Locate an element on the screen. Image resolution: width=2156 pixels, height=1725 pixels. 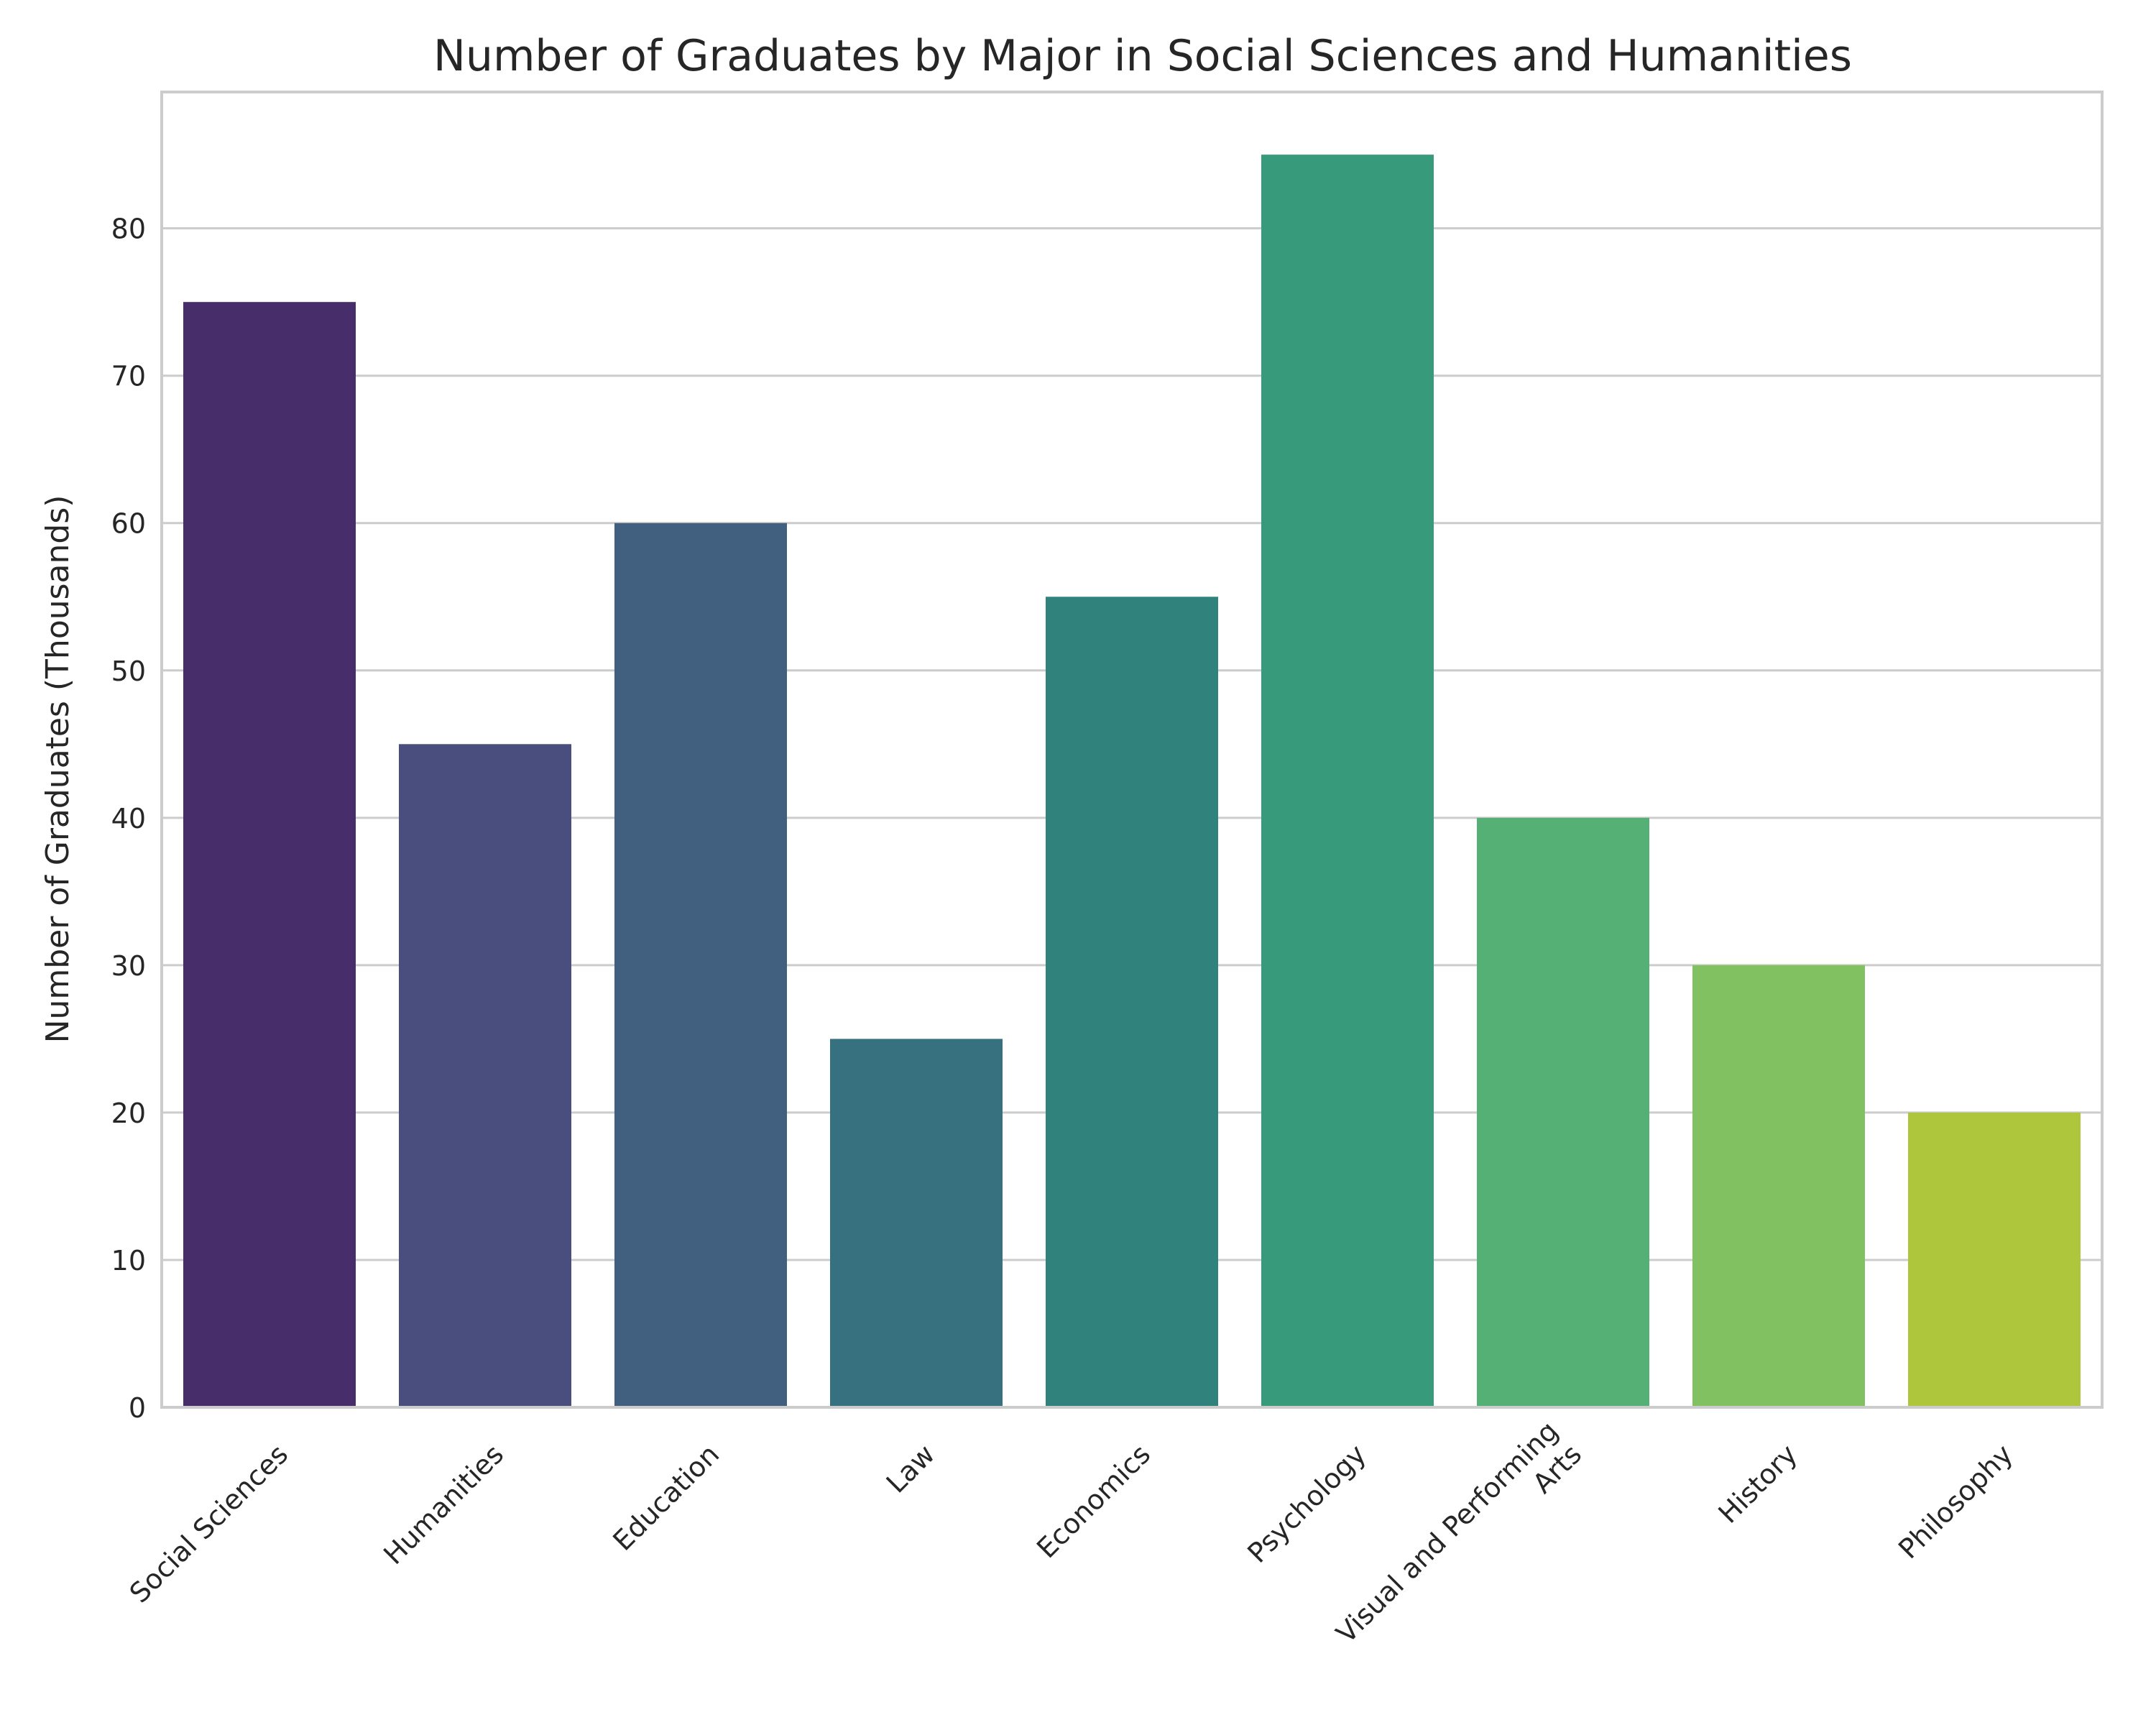
x-tick-label-line: Economics is located at coordinates (1093, 1501).